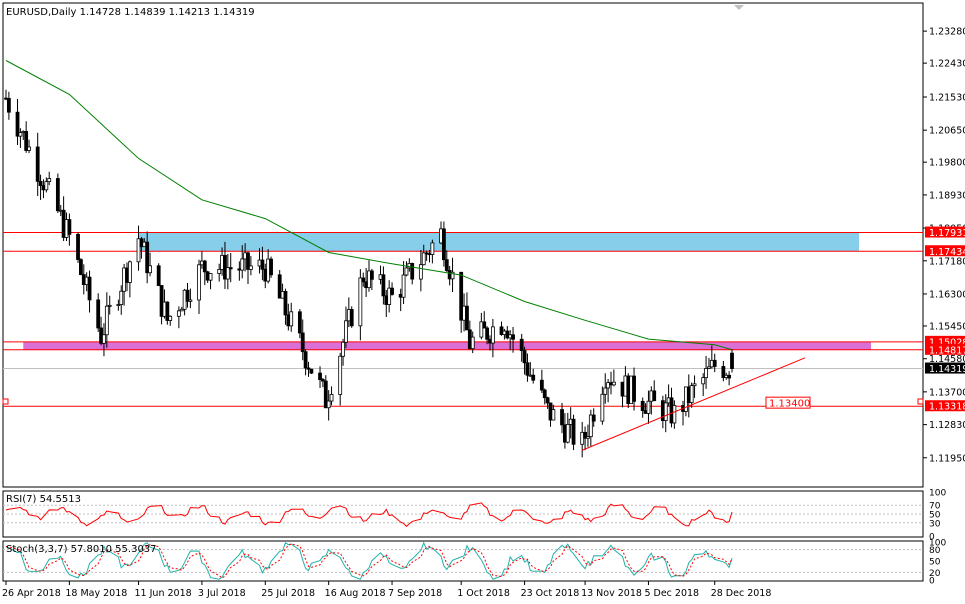 The width and height of the screenshot is (965, 604). I want to click on rsi-tick-label: 70, so click(935, 507).